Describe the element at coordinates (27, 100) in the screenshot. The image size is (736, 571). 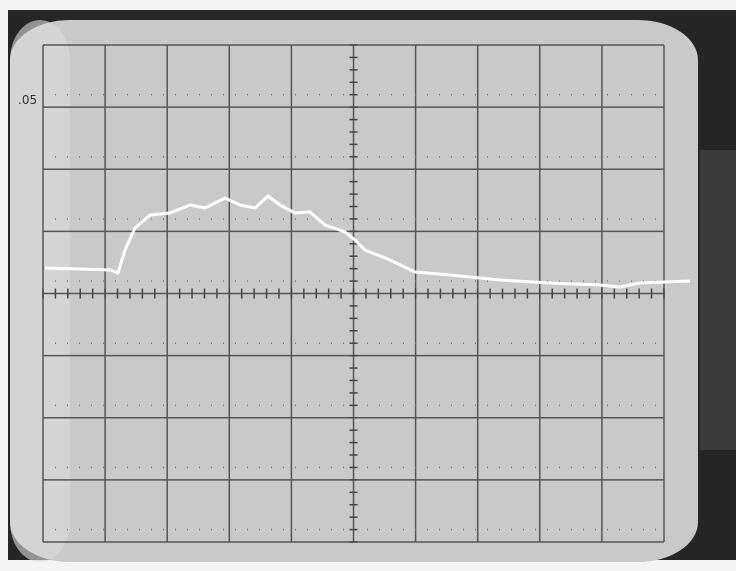
I see `screen-mark: .05` at that location.